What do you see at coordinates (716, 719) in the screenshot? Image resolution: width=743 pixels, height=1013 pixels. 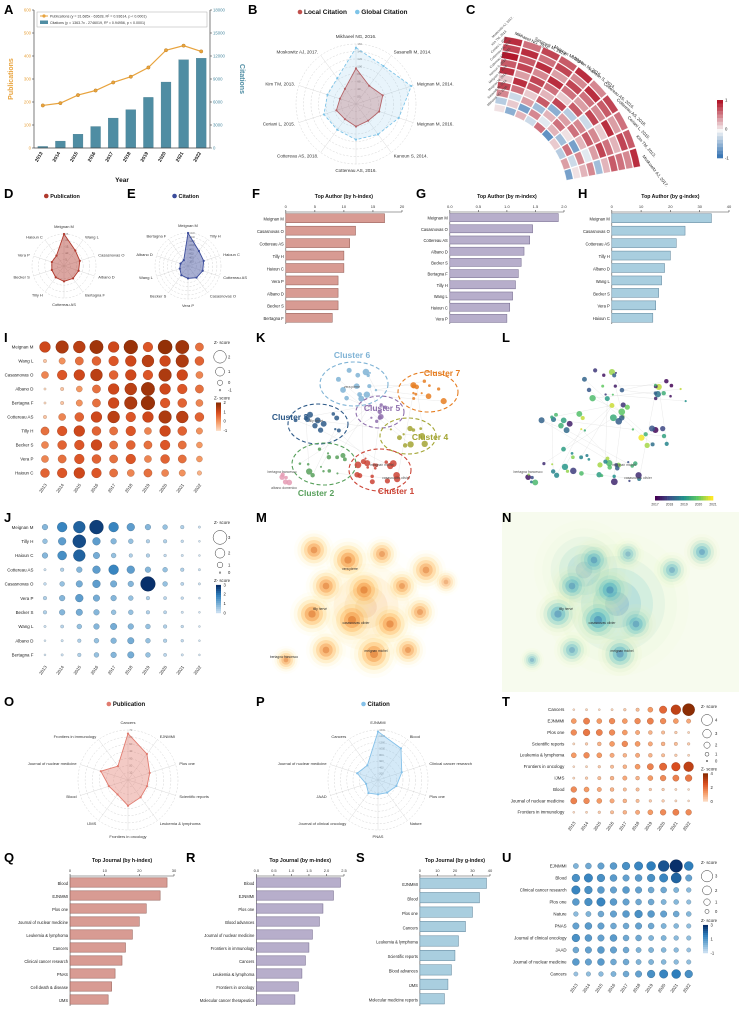 I see `svg-text: 4` at bounding box center [716, 719].